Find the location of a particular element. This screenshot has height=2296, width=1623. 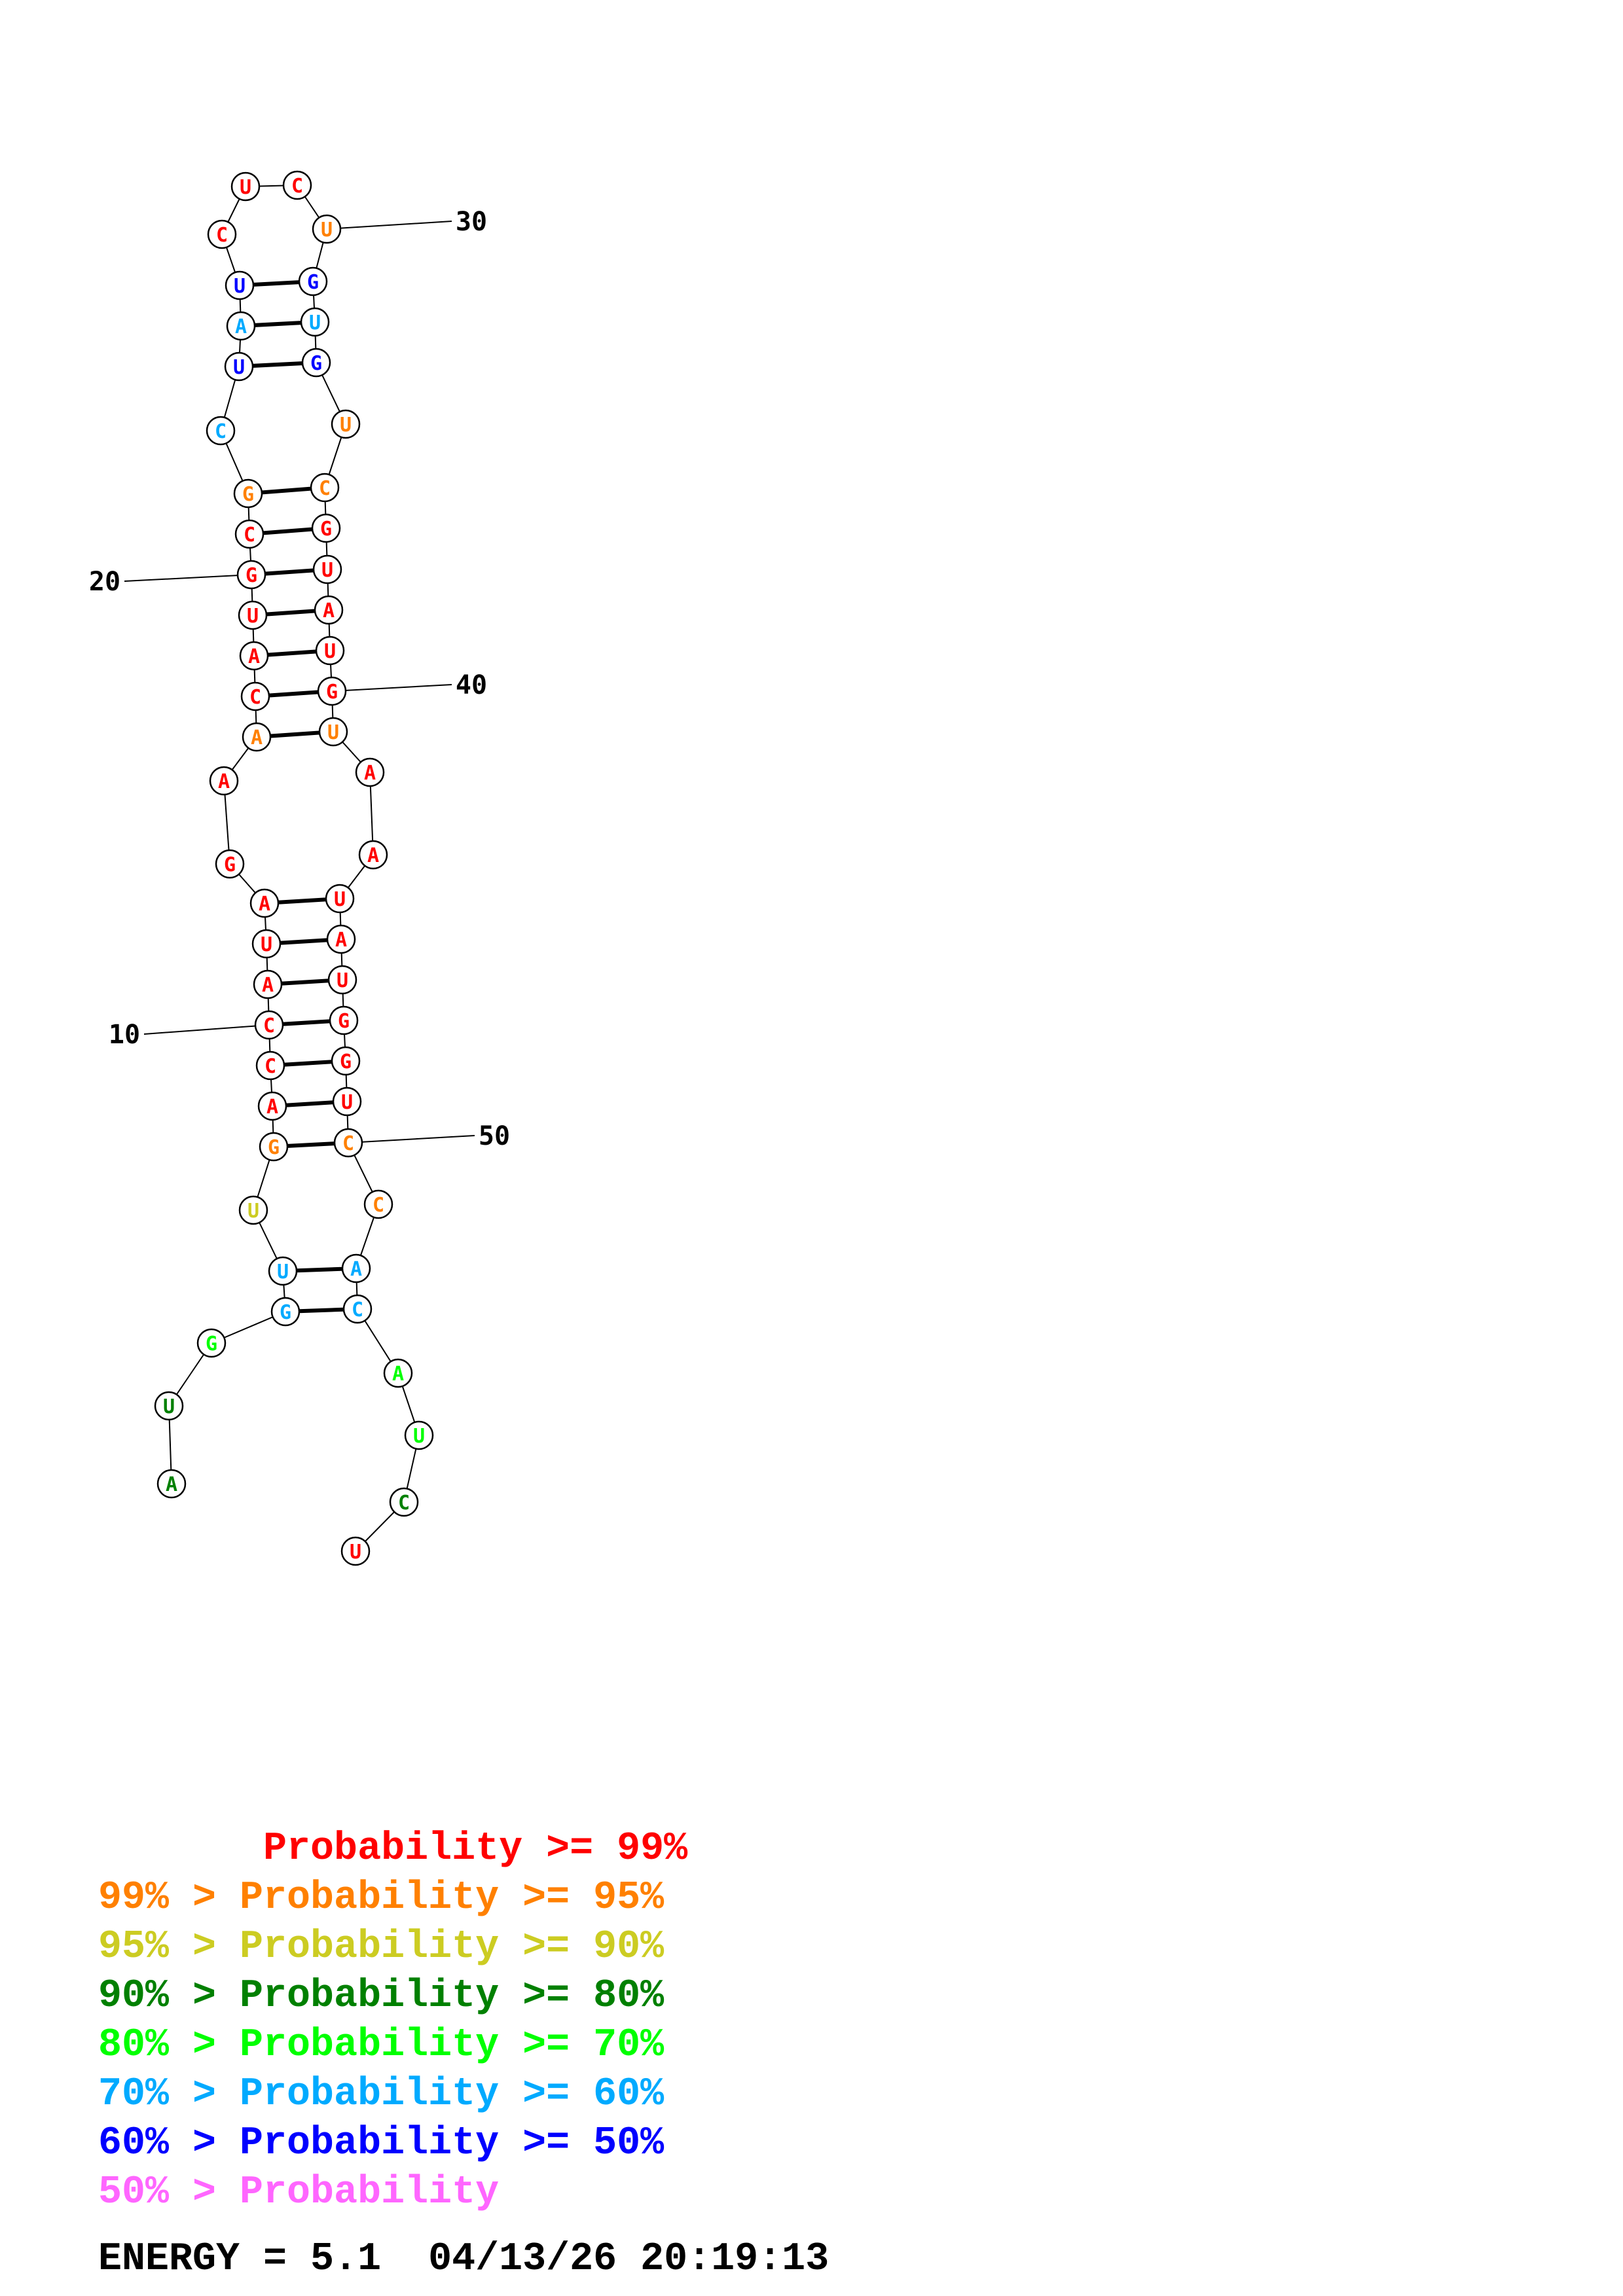

legend-row: 99% > Probability >= 95% is located at coordinates (381, 1898).